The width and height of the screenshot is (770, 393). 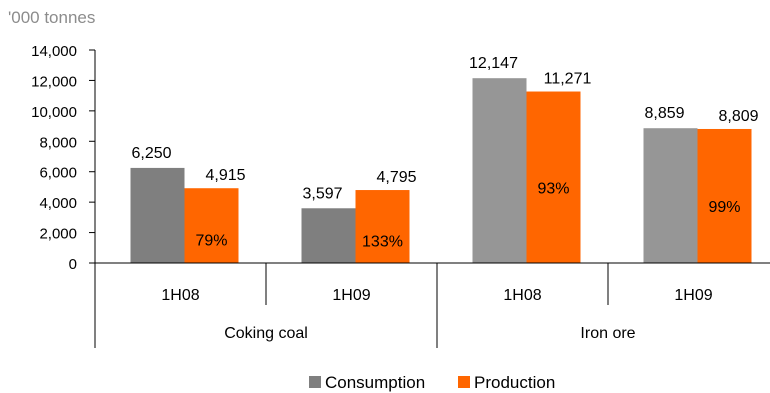 I want to click on y-axis: 0 2,000 4,000 6,000 8,000 10,000 12,000 14,000, so click(x=63, y=158).